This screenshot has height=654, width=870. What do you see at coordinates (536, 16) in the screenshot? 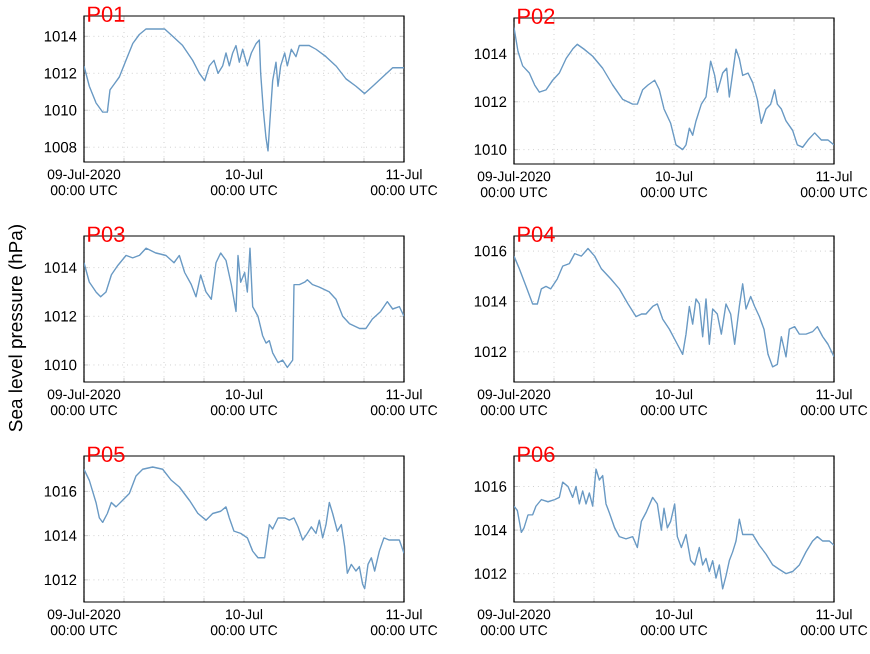
I see `chart-title: P02` at bounding box center [536, 16].